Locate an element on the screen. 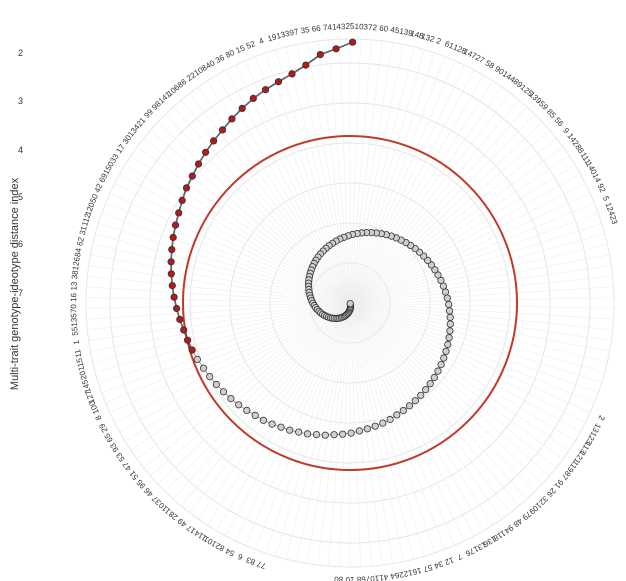 The height and width of the screenshot is (581, 626). angular-label: 29 is located at coordinates (103, 427).